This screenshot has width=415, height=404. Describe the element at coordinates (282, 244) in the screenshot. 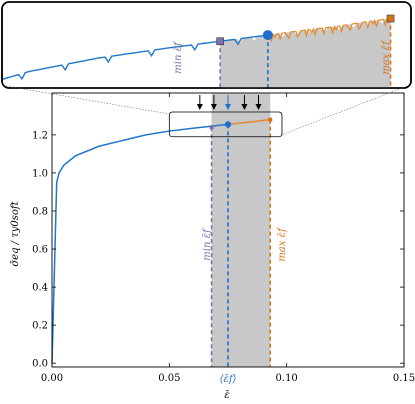

I see `max-marker-label: max ε̄f` at that location.